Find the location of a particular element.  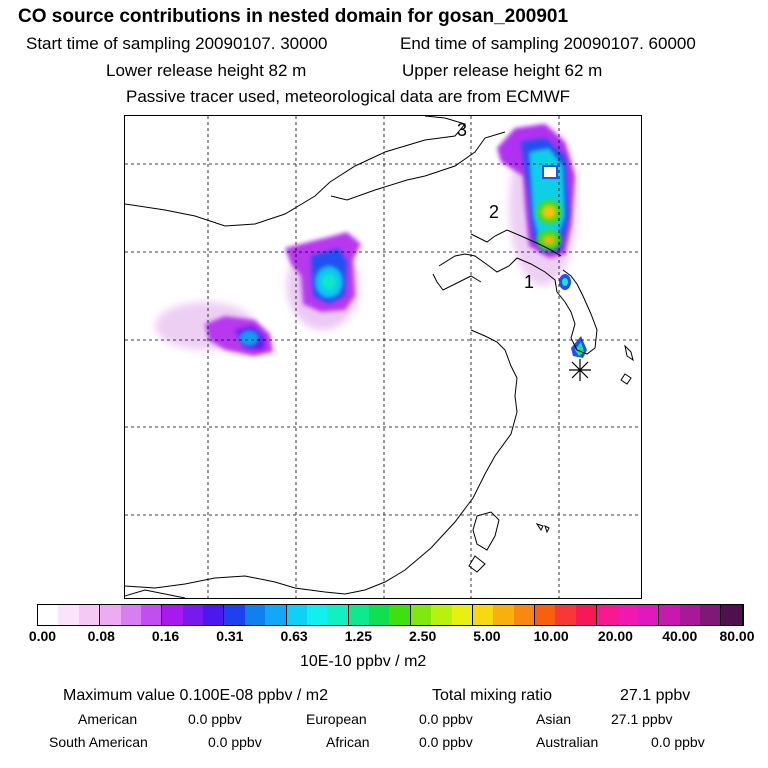

region-label-2: 2 is located at coordinates (494, 212).